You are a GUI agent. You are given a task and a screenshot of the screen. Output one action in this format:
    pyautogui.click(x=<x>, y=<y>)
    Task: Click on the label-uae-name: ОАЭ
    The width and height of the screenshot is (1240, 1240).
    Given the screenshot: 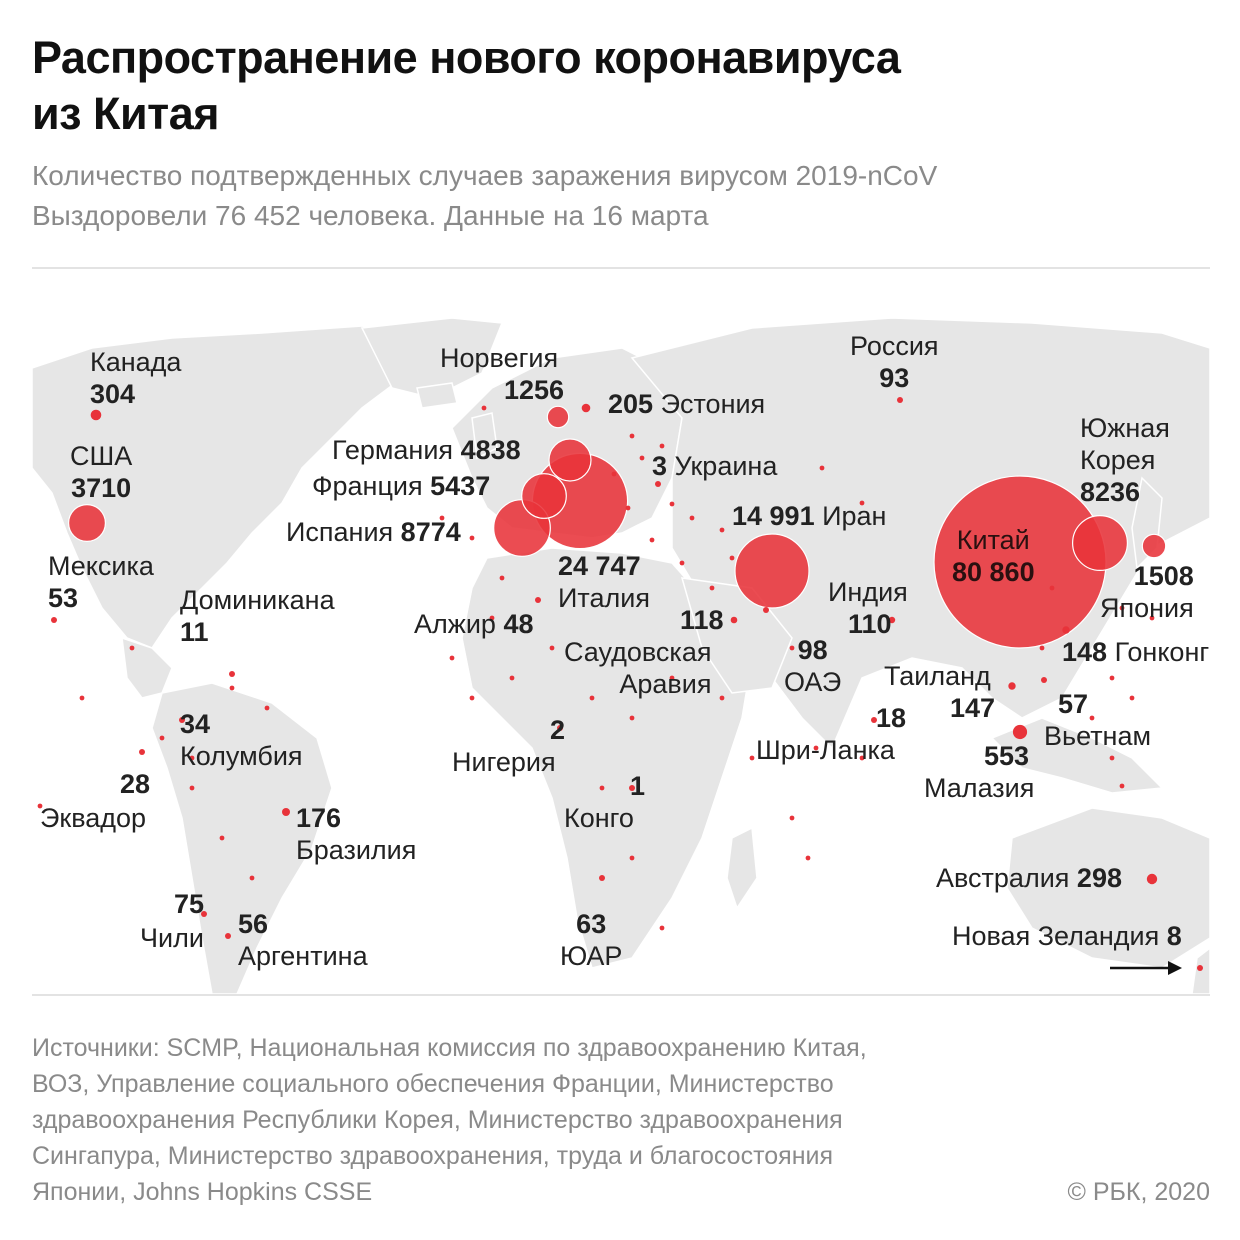 What is the action you would take?
    pyautogui.click(x=813, y=682)
    